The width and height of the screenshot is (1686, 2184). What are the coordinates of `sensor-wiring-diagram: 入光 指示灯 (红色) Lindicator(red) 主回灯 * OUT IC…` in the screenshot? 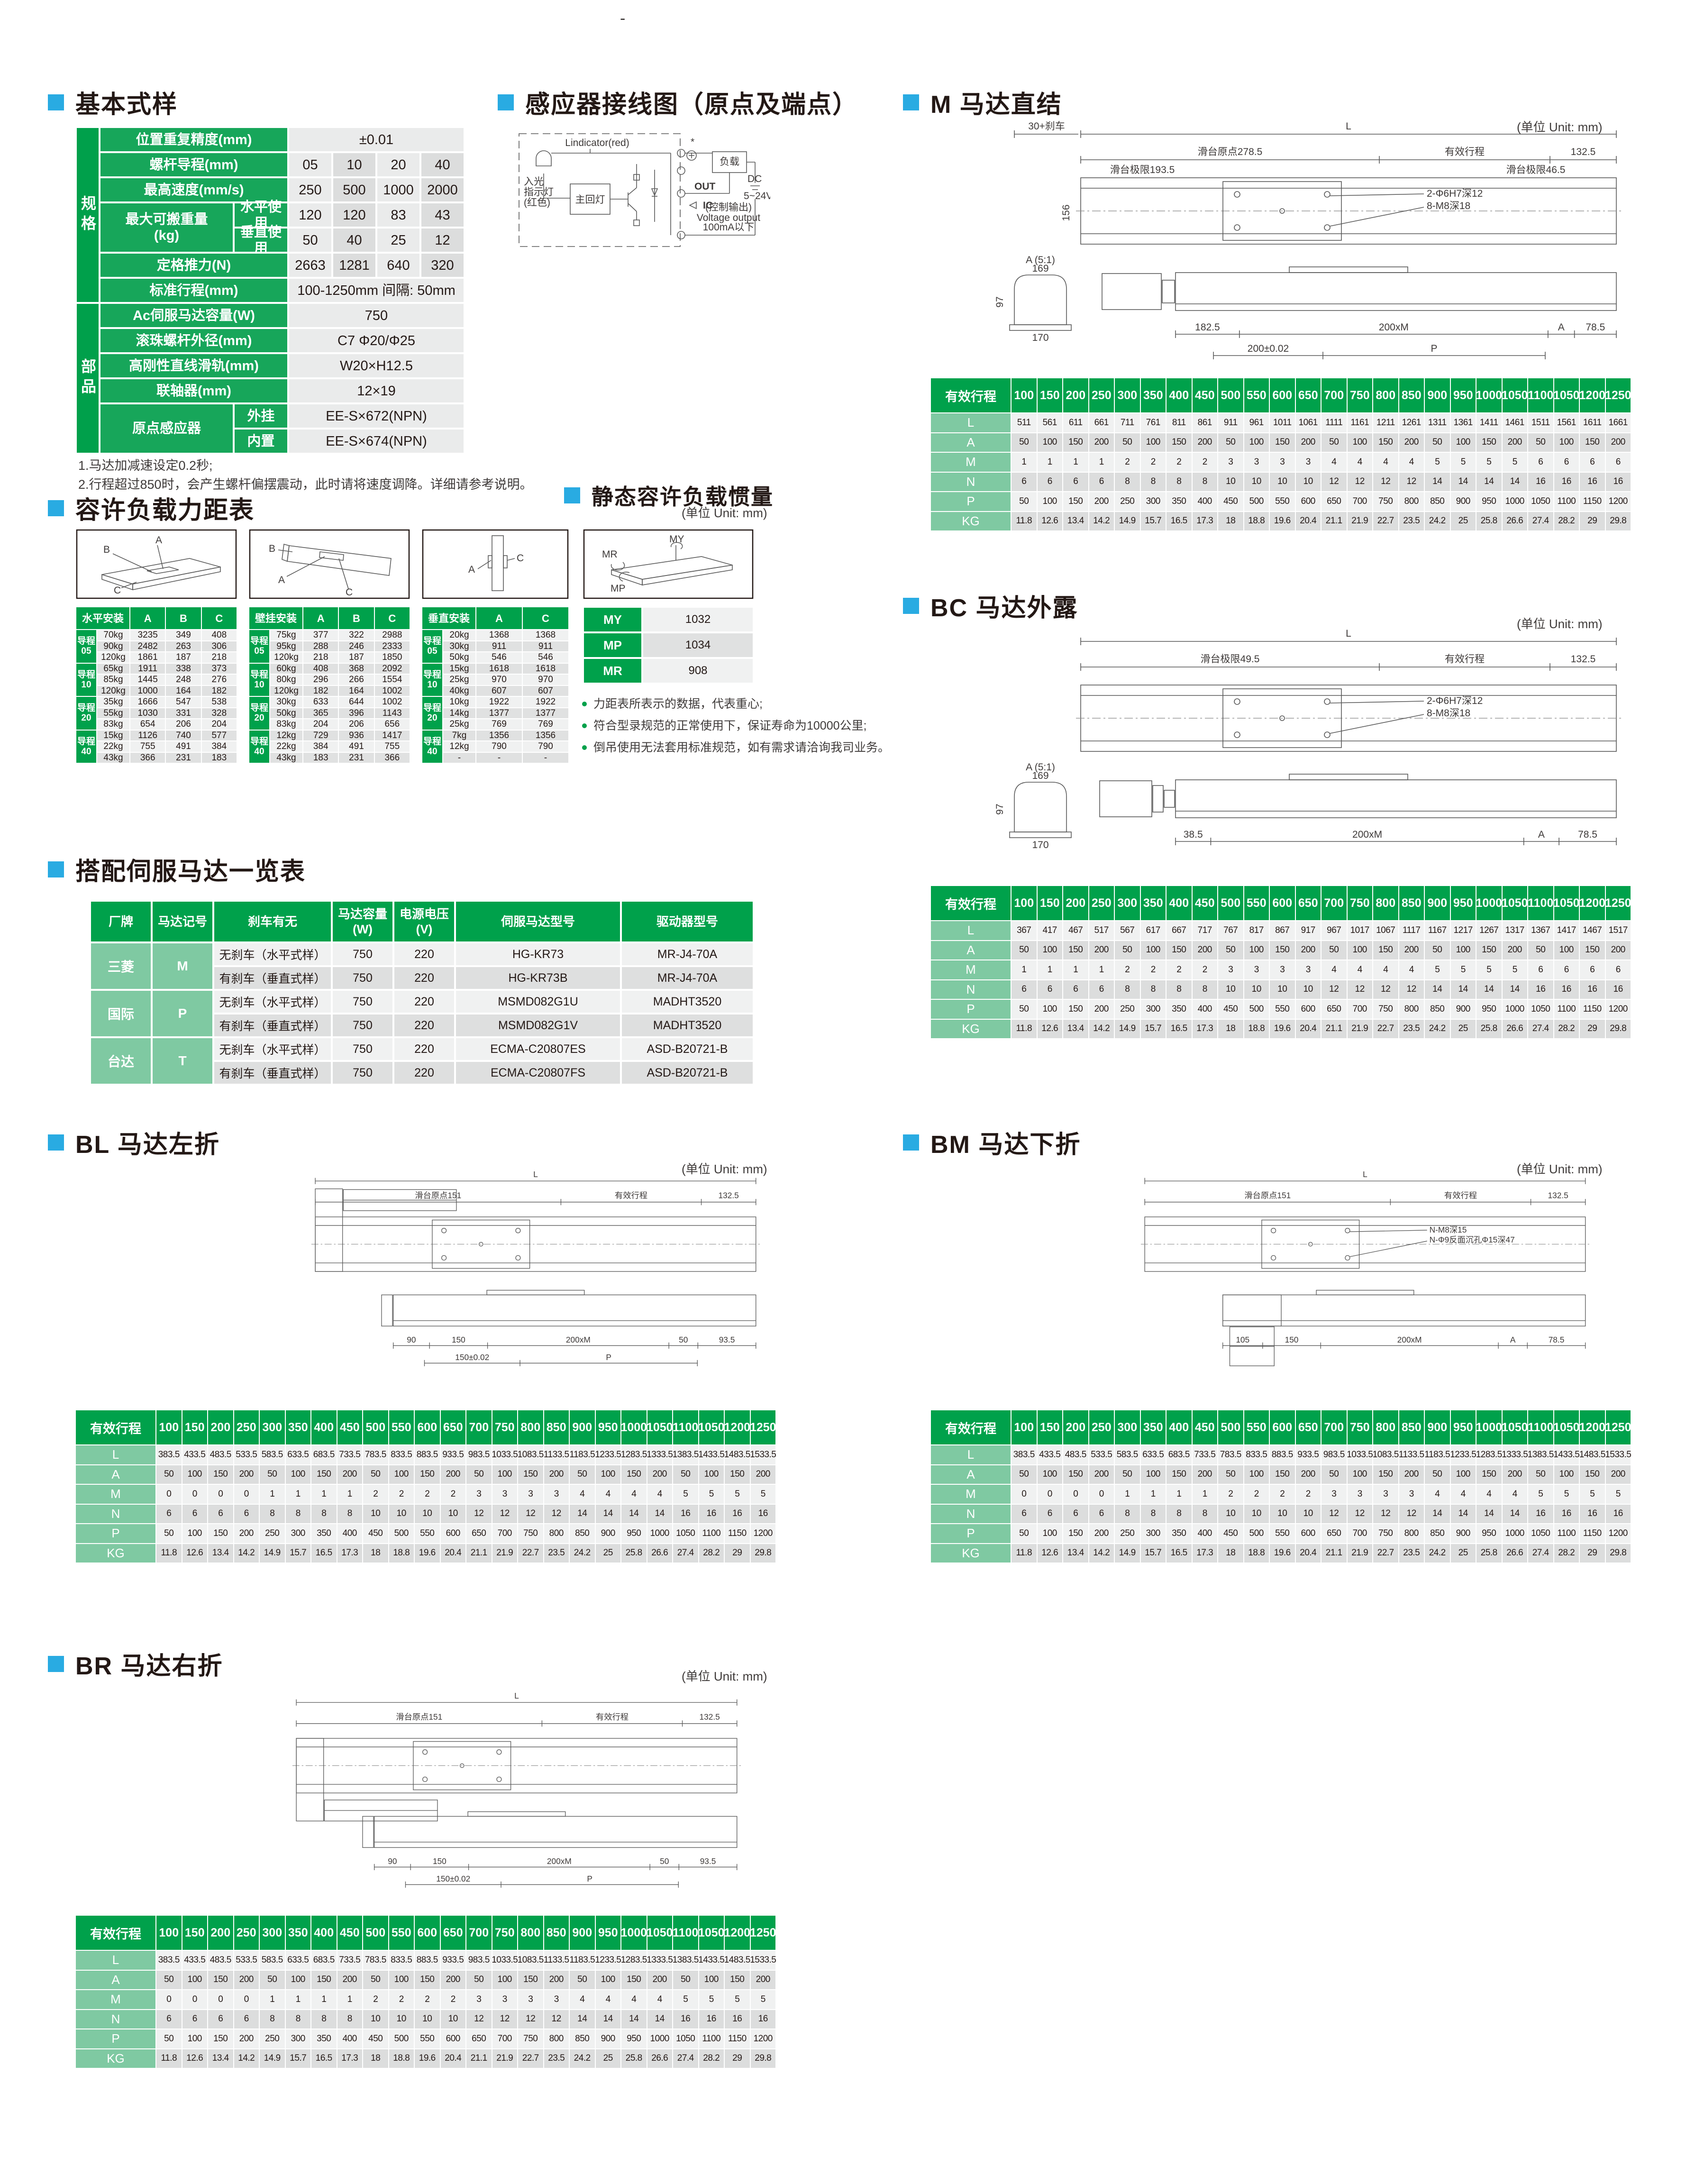 It's located at (644, 190).